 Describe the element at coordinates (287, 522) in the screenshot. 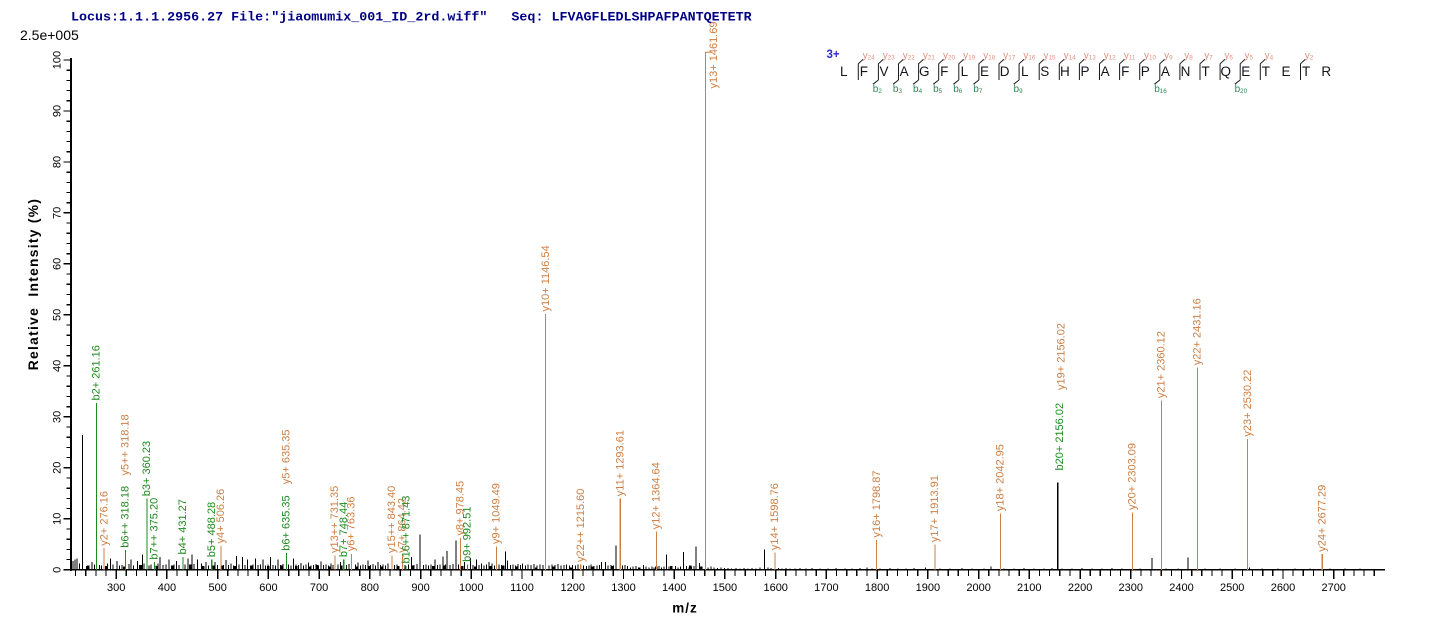

I see `svg-text: b6+ 635.35` at that location.